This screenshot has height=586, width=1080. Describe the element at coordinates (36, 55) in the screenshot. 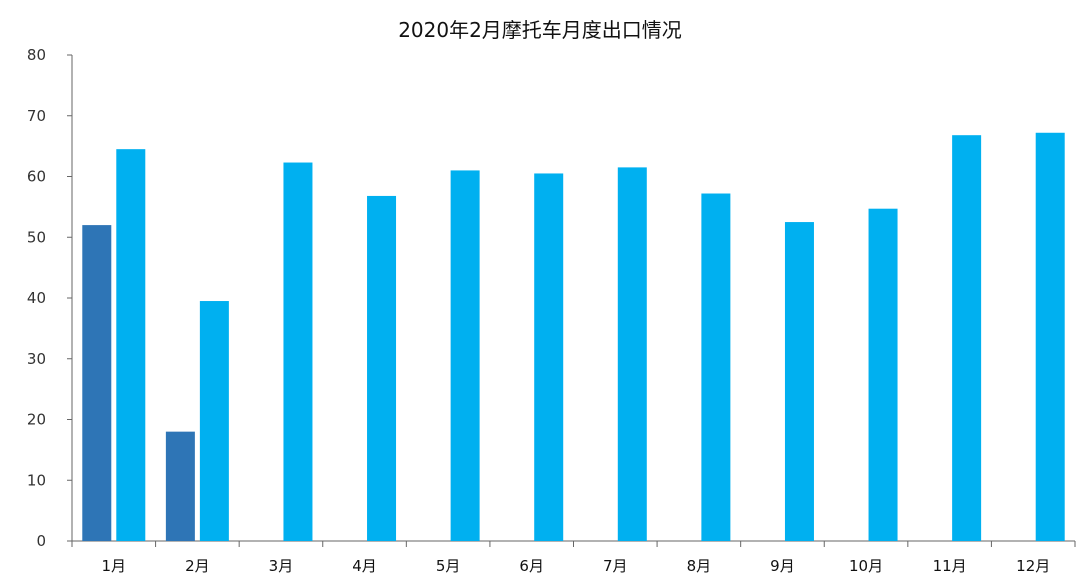

I see `y-tick-label: 80` at that location.